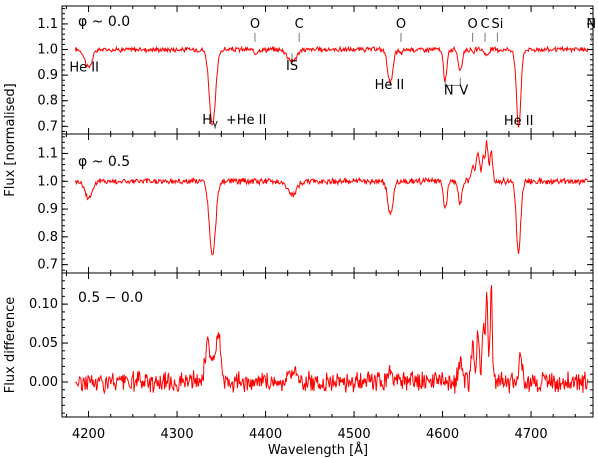 The width and height of the screenshot is (598, 458). Describe the element at coordinates (104, 22) in the screenshot. I see `panel-label: φ ~ 0.0` at that location.